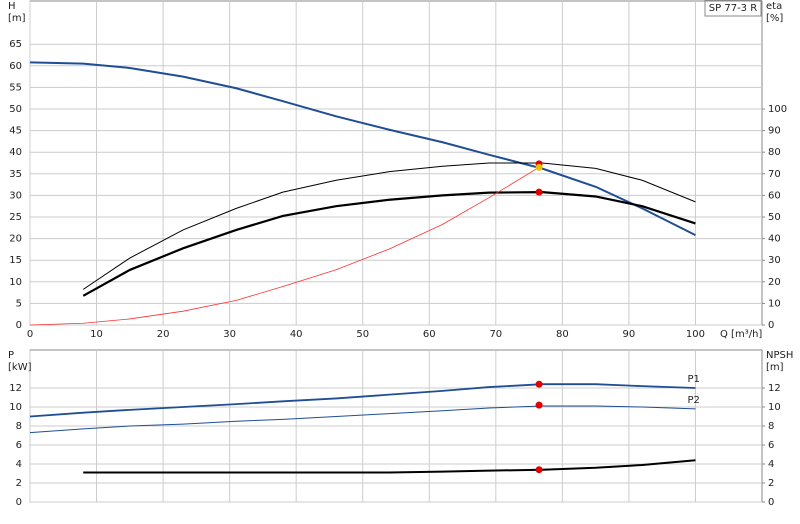 The height and width of the screenshot is (524, 800). What do you see at coordinates (30, 334) in the screenshot?
I see `x-tick-label: 0` at bounding box center [30, 334].